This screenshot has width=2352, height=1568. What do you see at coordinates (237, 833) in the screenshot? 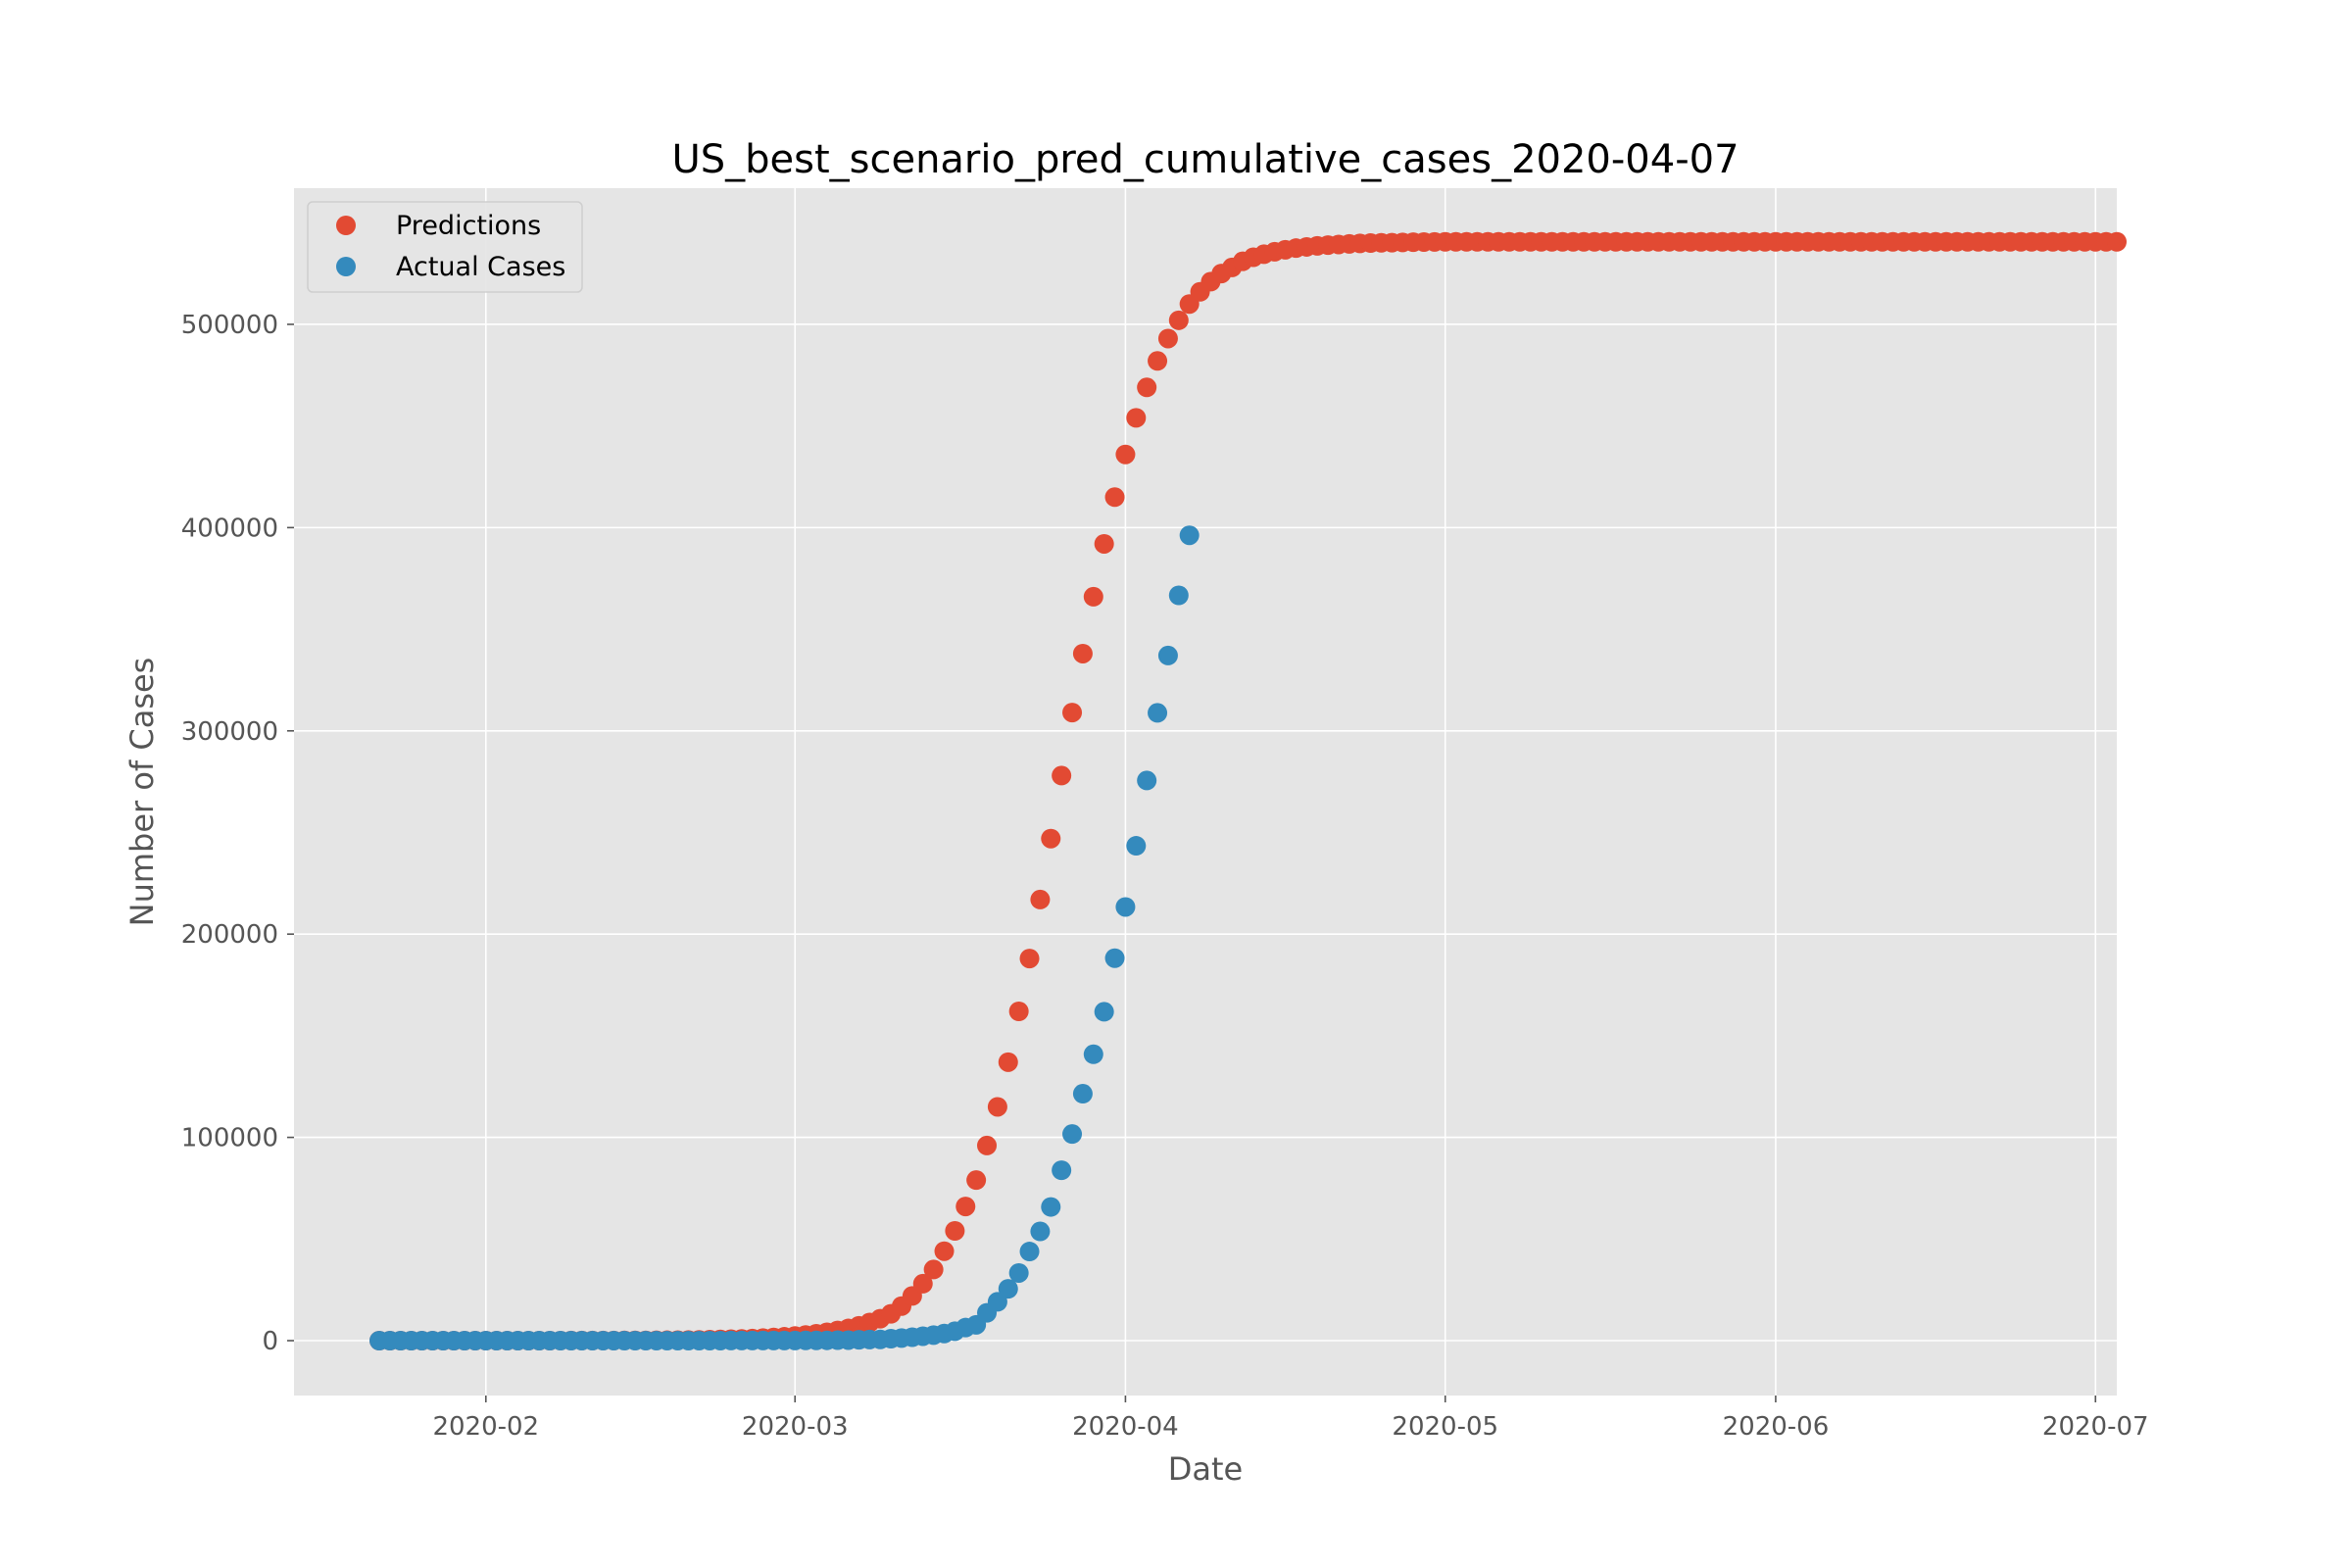
I see `y-axis-ticks: 0 100000 200000 300000 400000 500000` at bounding box center [237, 833].